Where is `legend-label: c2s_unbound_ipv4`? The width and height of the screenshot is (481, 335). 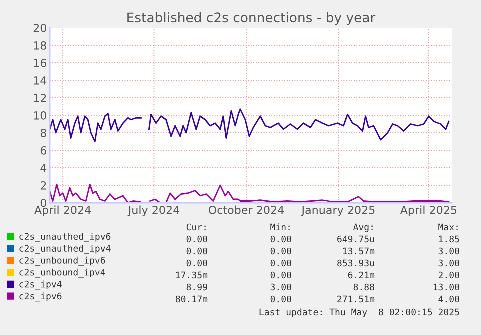
legend-label: c2s_unbound_ipv4 is located at coordinates (63, 273).